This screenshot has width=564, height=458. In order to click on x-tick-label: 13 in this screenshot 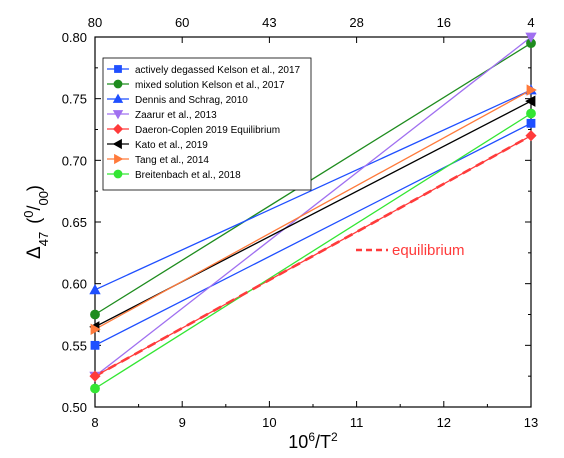, I will do `click(531, 422)`.